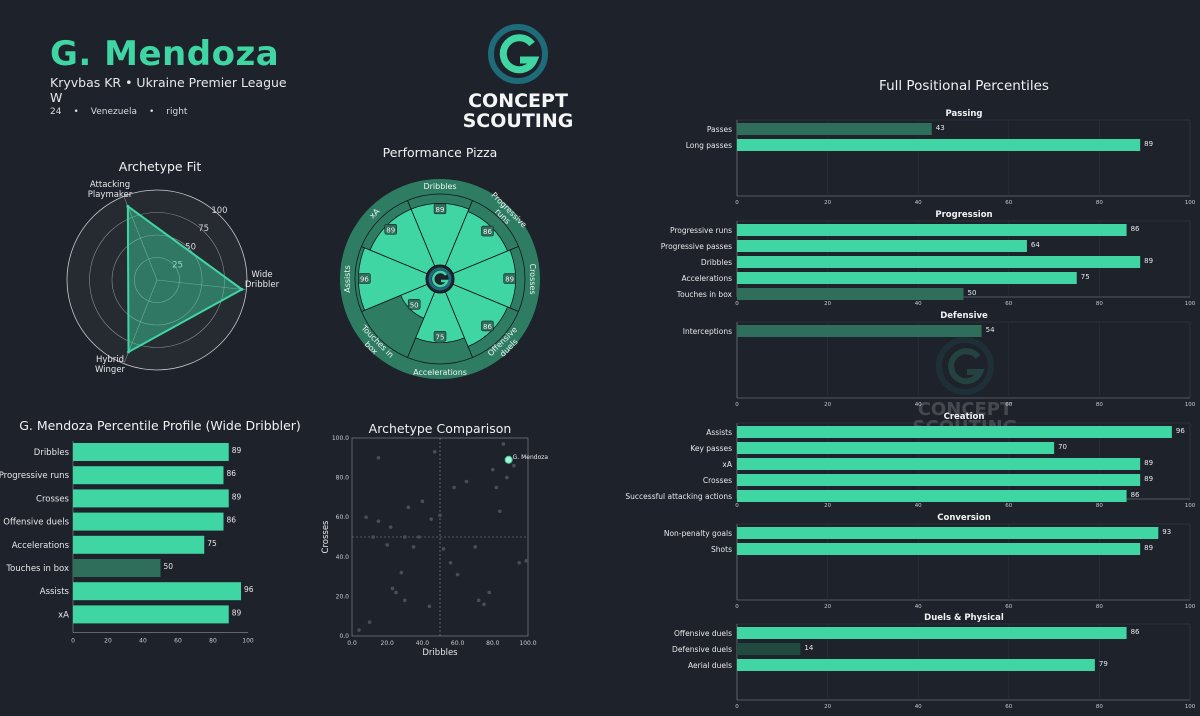 This screenshot has height=716, width=1200. What do you see at coordinates (352, 643) in the screenshot?
I see `scatter-x-tick: 0.0` at bounding box center [352, 643].